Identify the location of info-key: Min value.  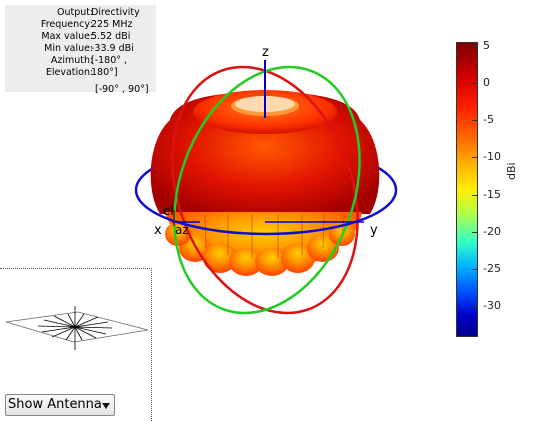
(67, 48).